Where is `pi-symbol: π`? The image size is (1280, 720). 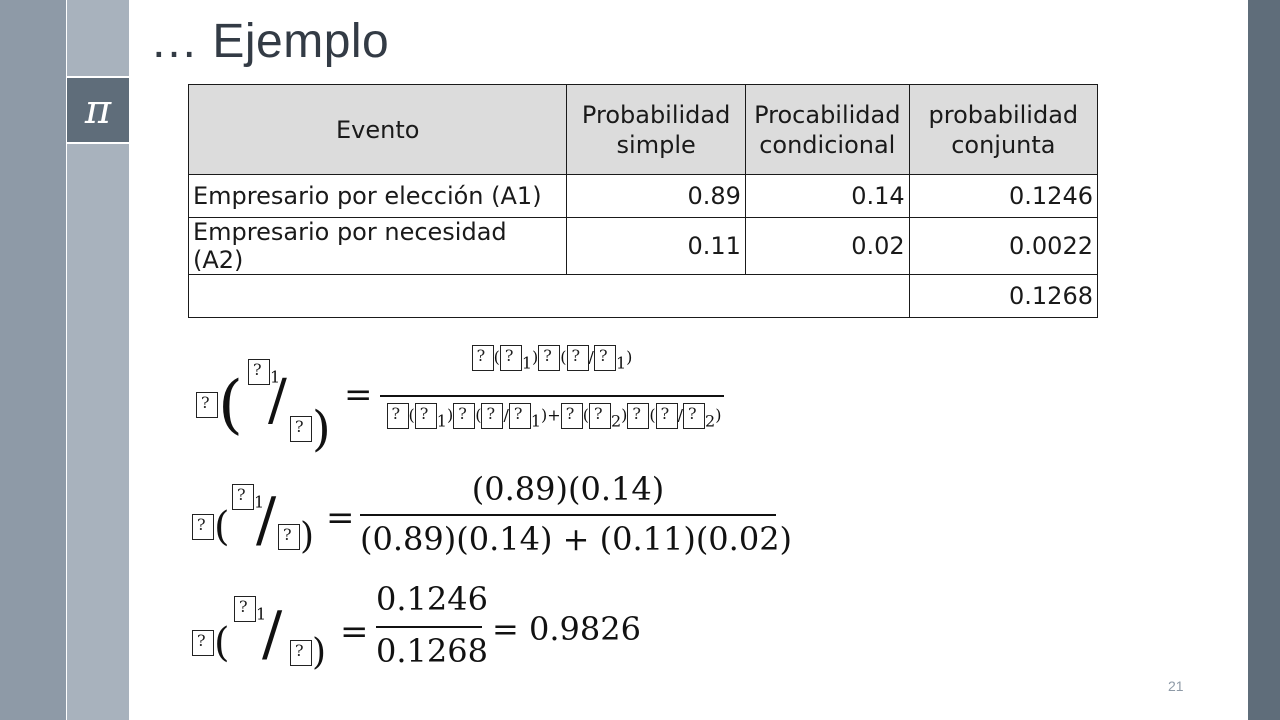 pi-symbol: π is located at coordinates (98, 110).